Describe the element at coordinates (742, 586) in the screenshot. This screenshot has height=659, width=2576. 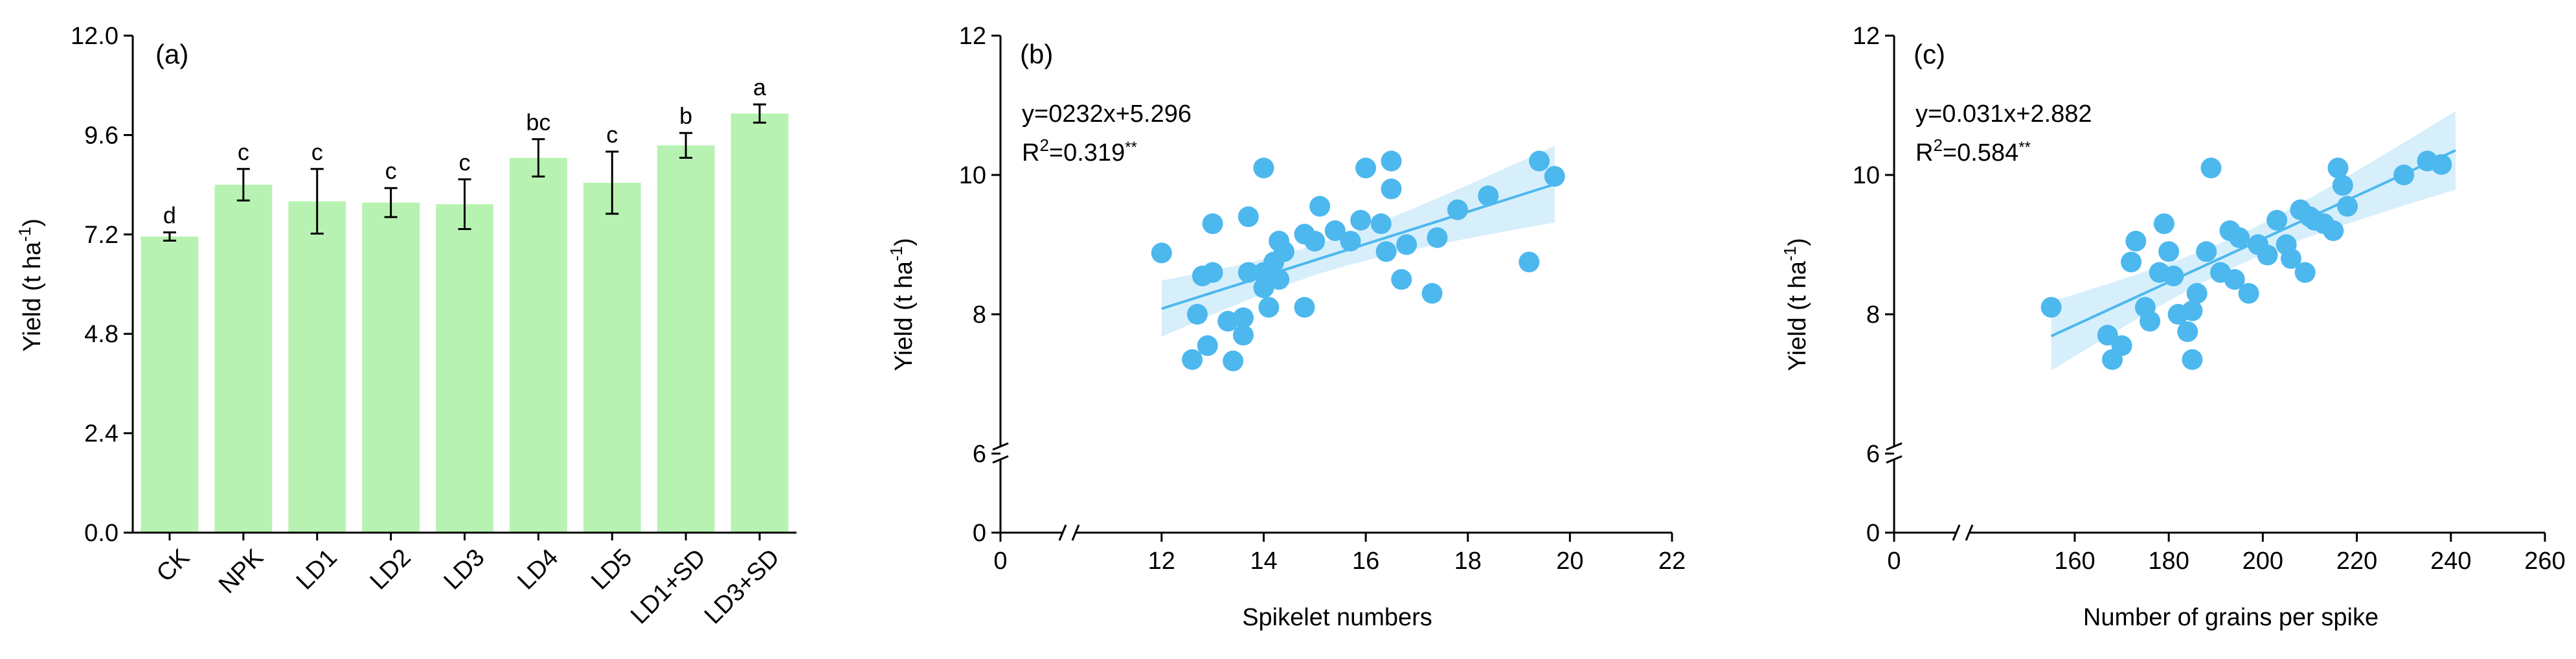
I see `a-x-tick-label-8: LD3+SD` at that location.